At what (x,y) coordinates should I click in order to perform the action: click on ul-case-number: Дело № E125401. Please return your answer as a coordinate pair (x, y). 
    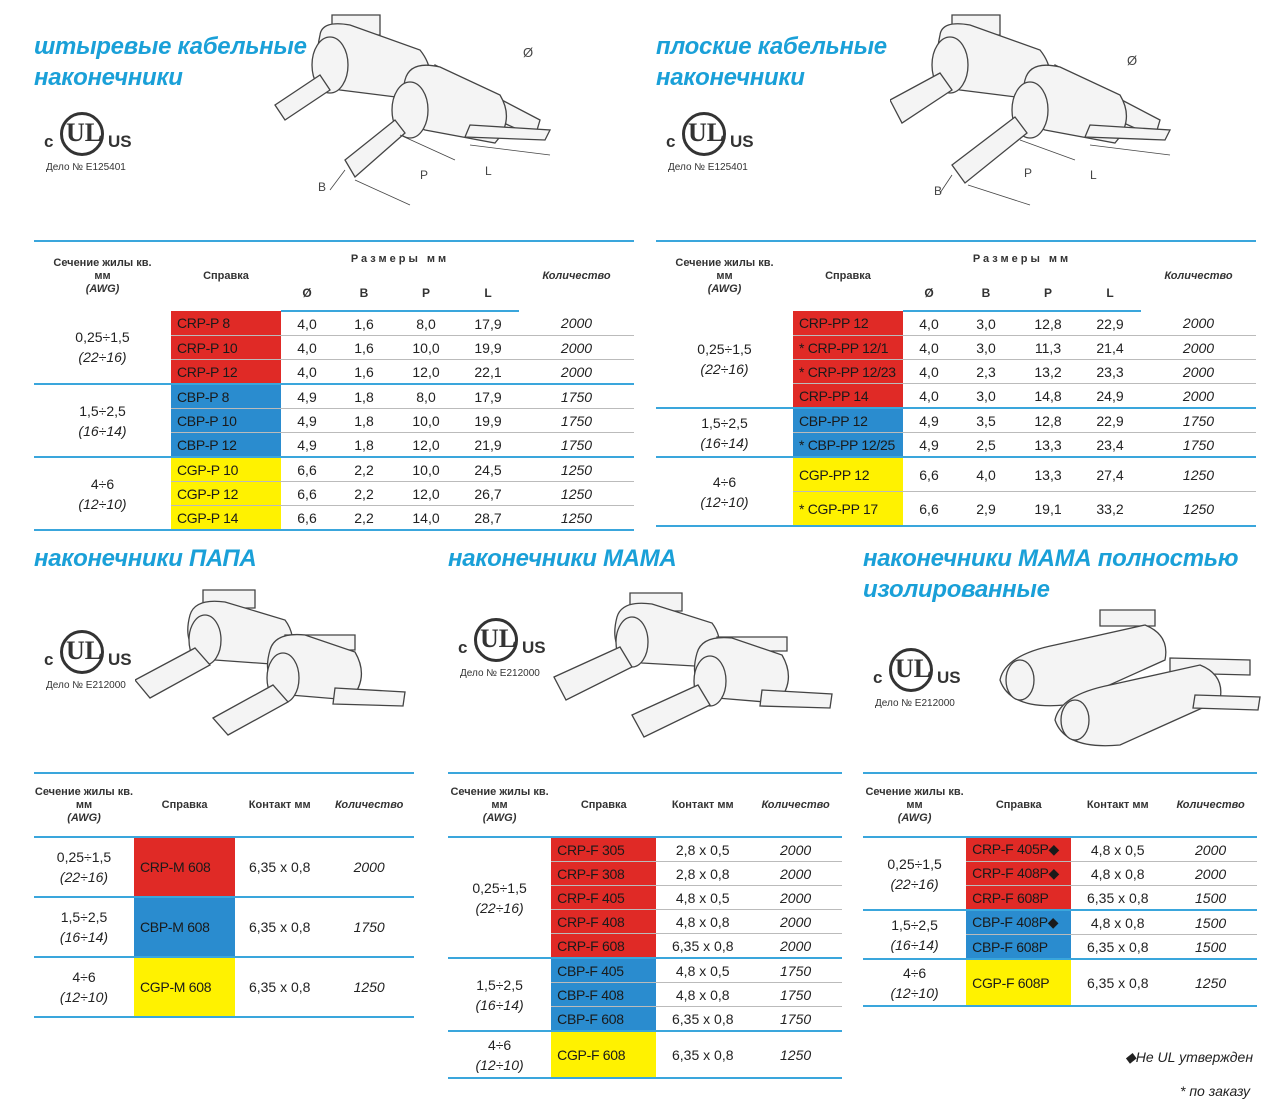
    Looking at the image, I should click on (708, 167).